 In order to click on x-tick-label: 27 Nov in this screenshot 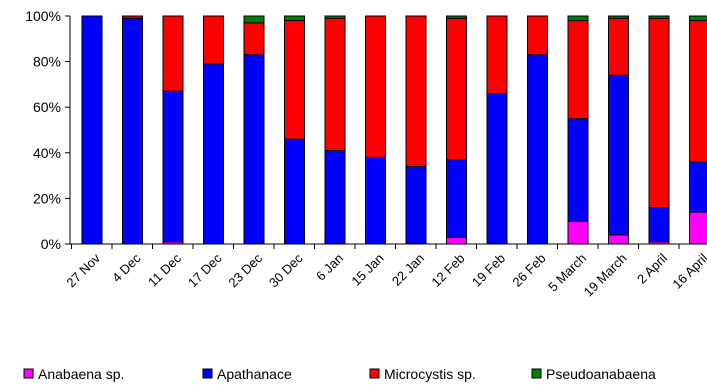, I will do `click(83, 270)`.